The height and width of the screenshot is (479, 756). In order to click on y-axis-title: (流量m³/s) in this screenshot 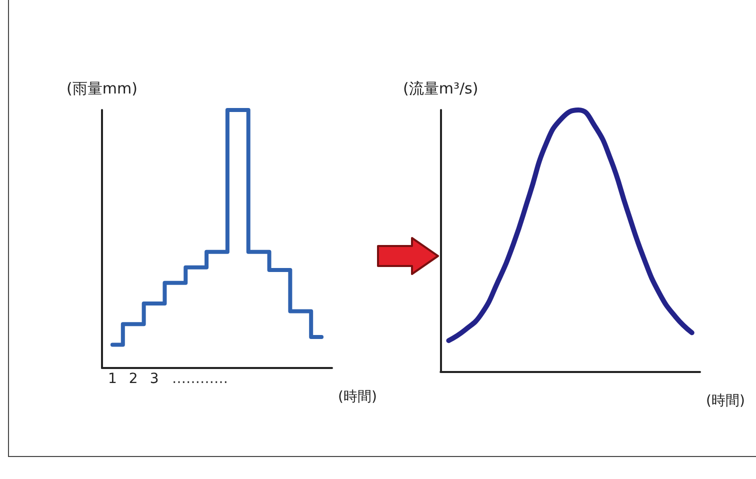, I will do `click(440, 89)`.